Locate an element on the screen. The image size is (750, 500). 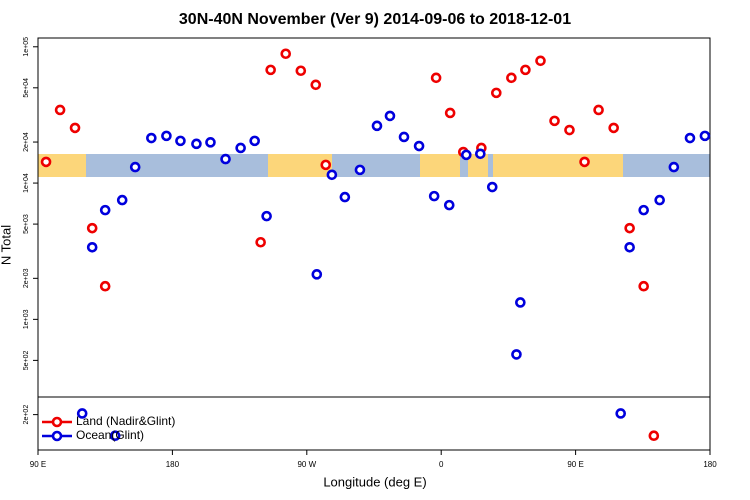
y-tick-label: 1e+03 is located at coordinates (26, 319).